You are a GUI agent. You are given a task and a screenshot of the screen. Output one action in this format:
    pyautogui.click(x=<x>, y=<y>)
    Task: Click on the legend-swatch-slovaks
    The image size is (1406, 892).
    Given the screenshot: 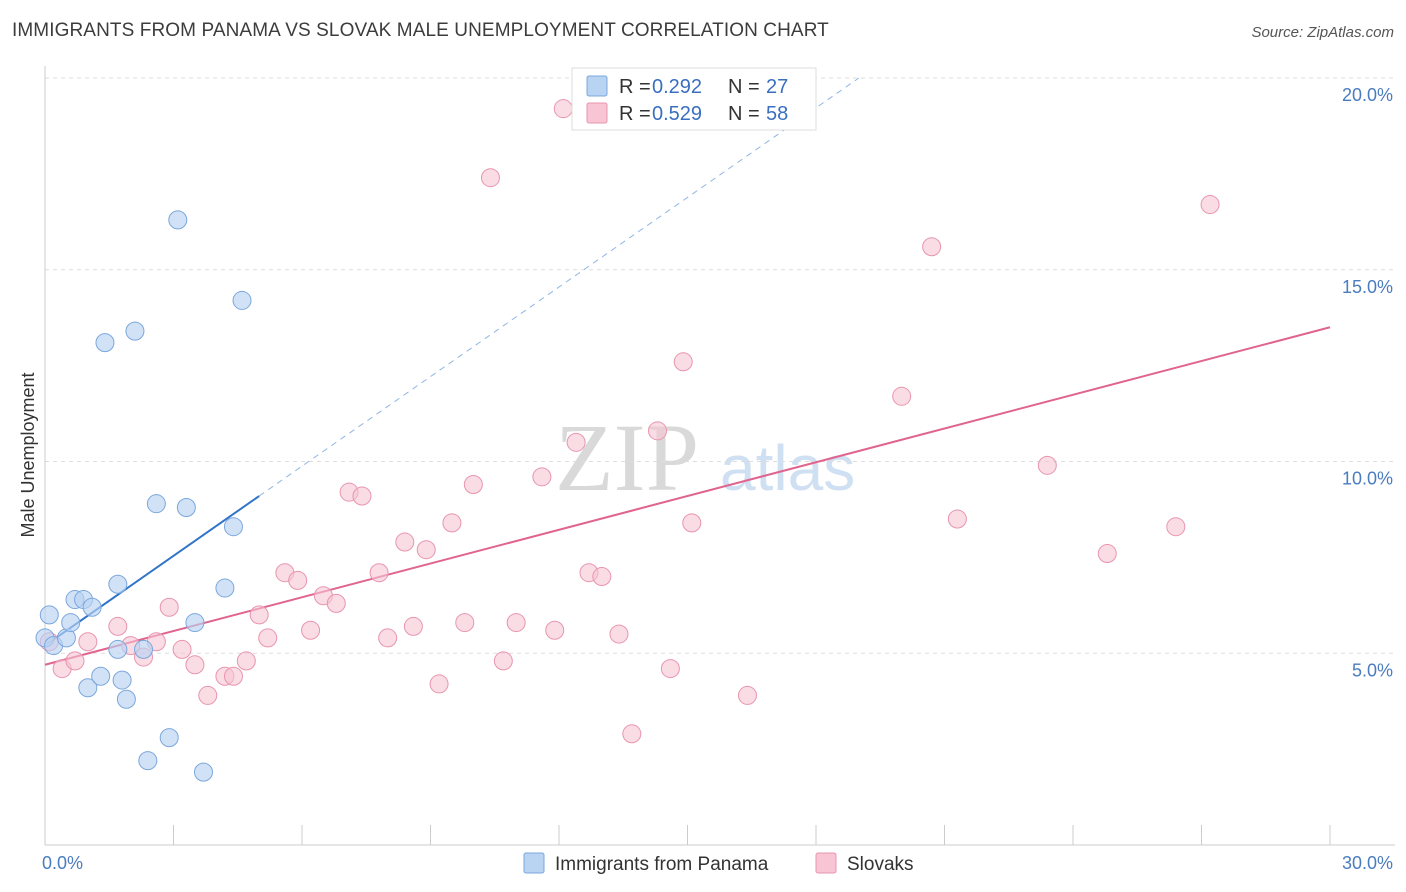 What is the action you would take?
    pyautogui.click(x=597, y=113)
    